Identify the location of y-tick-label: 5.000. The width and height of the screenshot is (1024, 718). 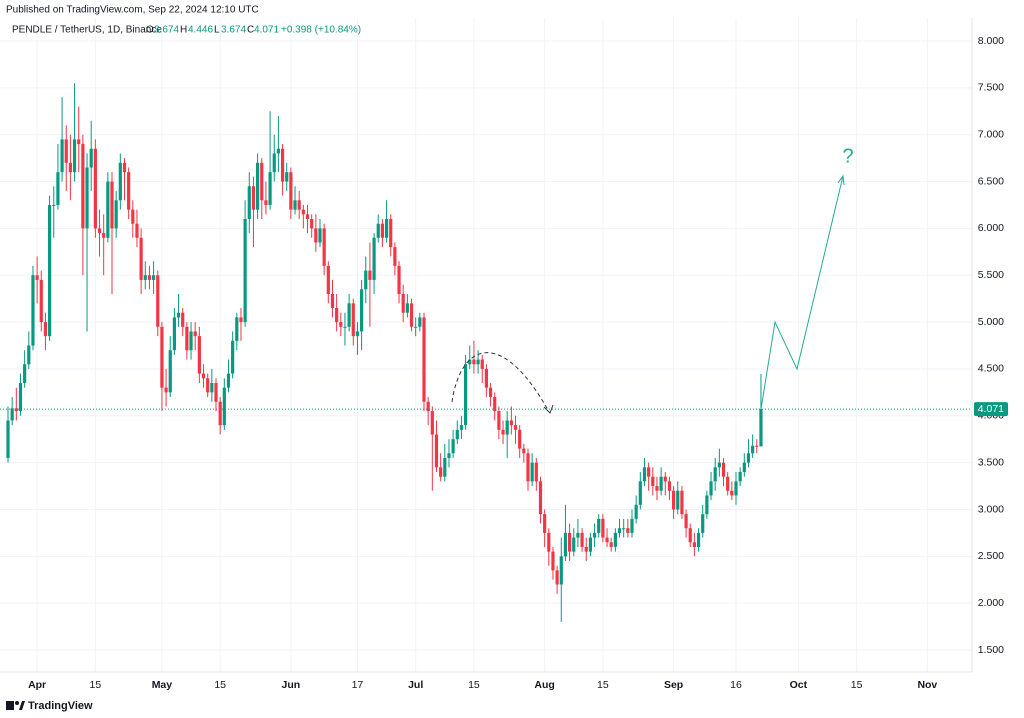
(991, 322).